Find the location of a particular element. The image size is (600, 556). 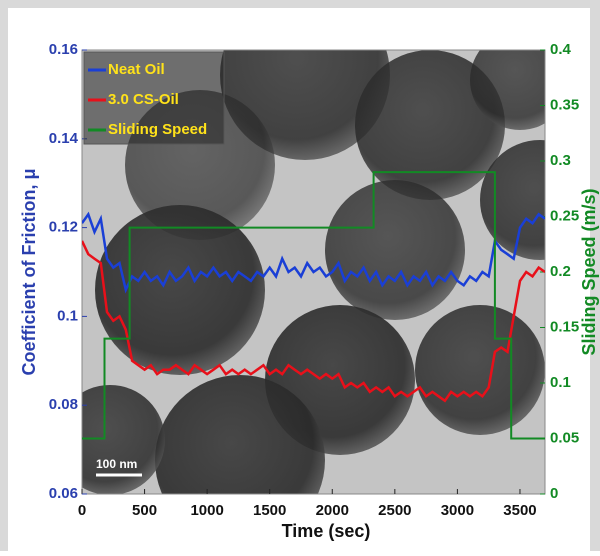

y-tick-label: 0.16 is located at coordinates (63, 49).